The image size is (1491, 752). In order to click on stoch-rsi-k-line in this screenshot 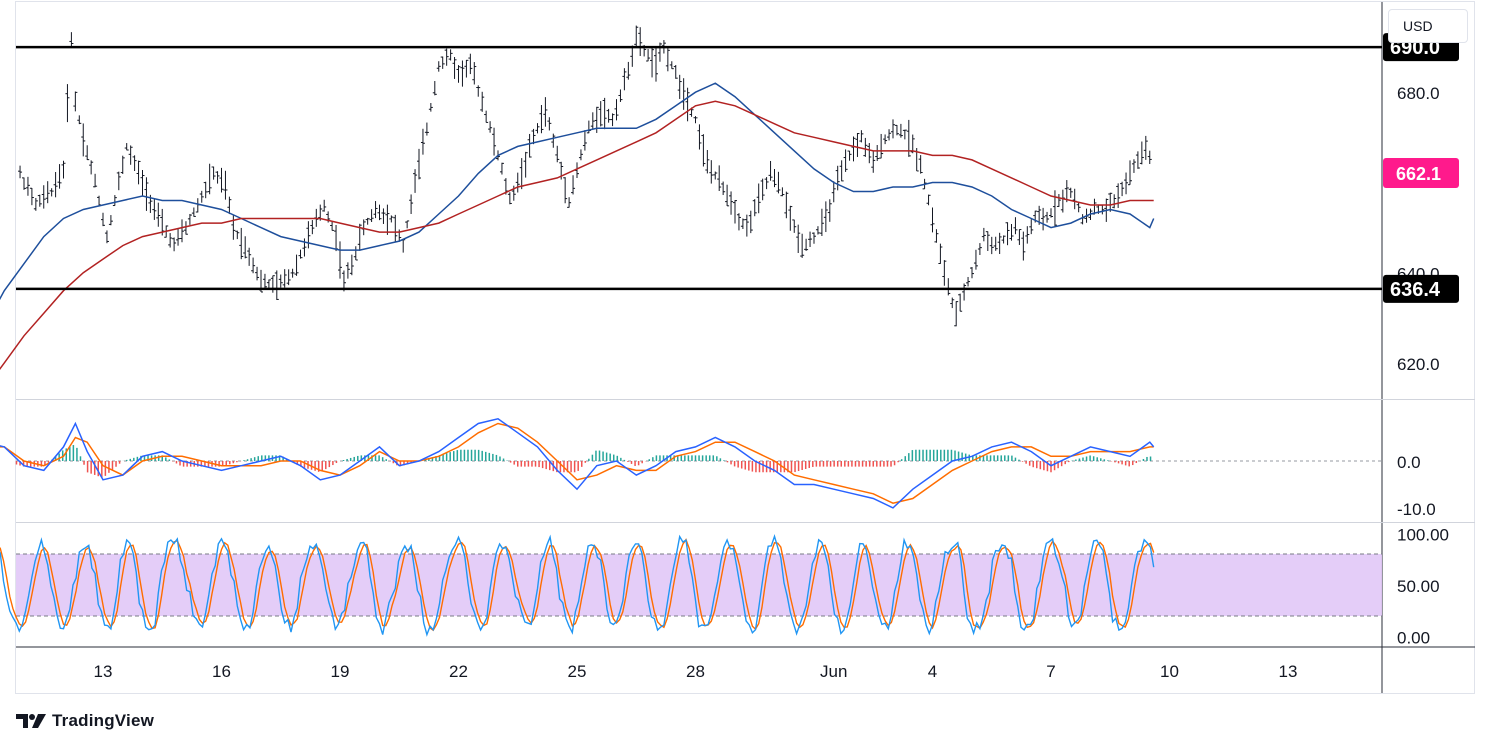, I will do `click(577, 585)`.